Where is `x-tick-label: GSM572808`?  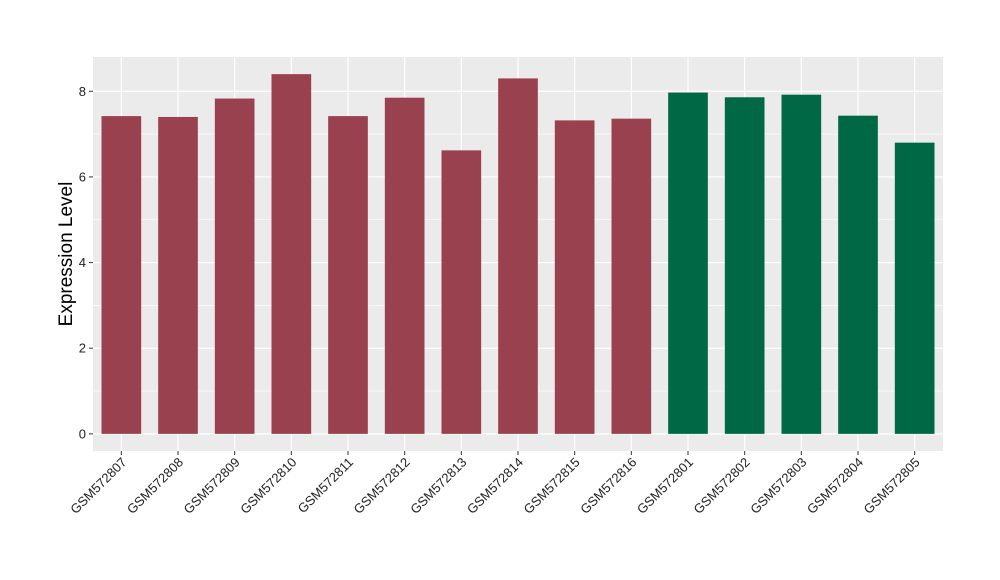 x-tick-label: GSM572808 is located at coordinates (155, 486).